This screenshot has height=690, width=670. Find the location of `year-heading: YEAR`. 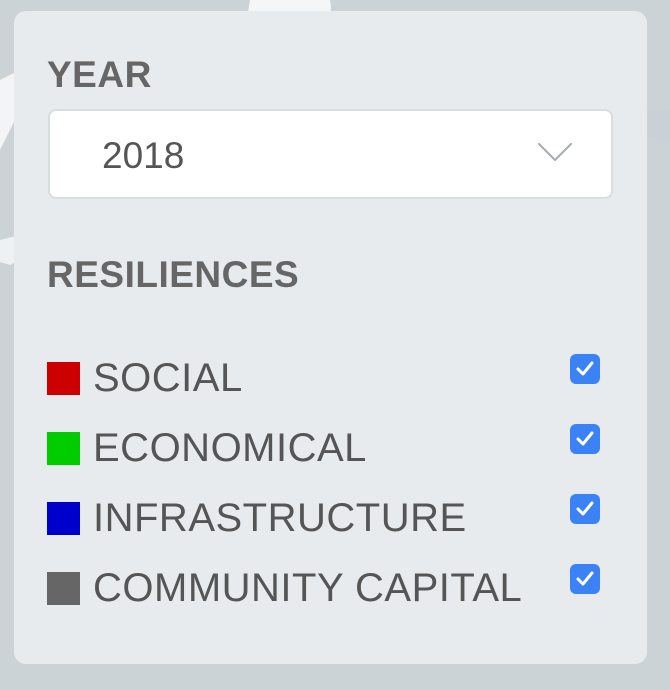

year-heading: YEAR is located at coordinates (99, 74).